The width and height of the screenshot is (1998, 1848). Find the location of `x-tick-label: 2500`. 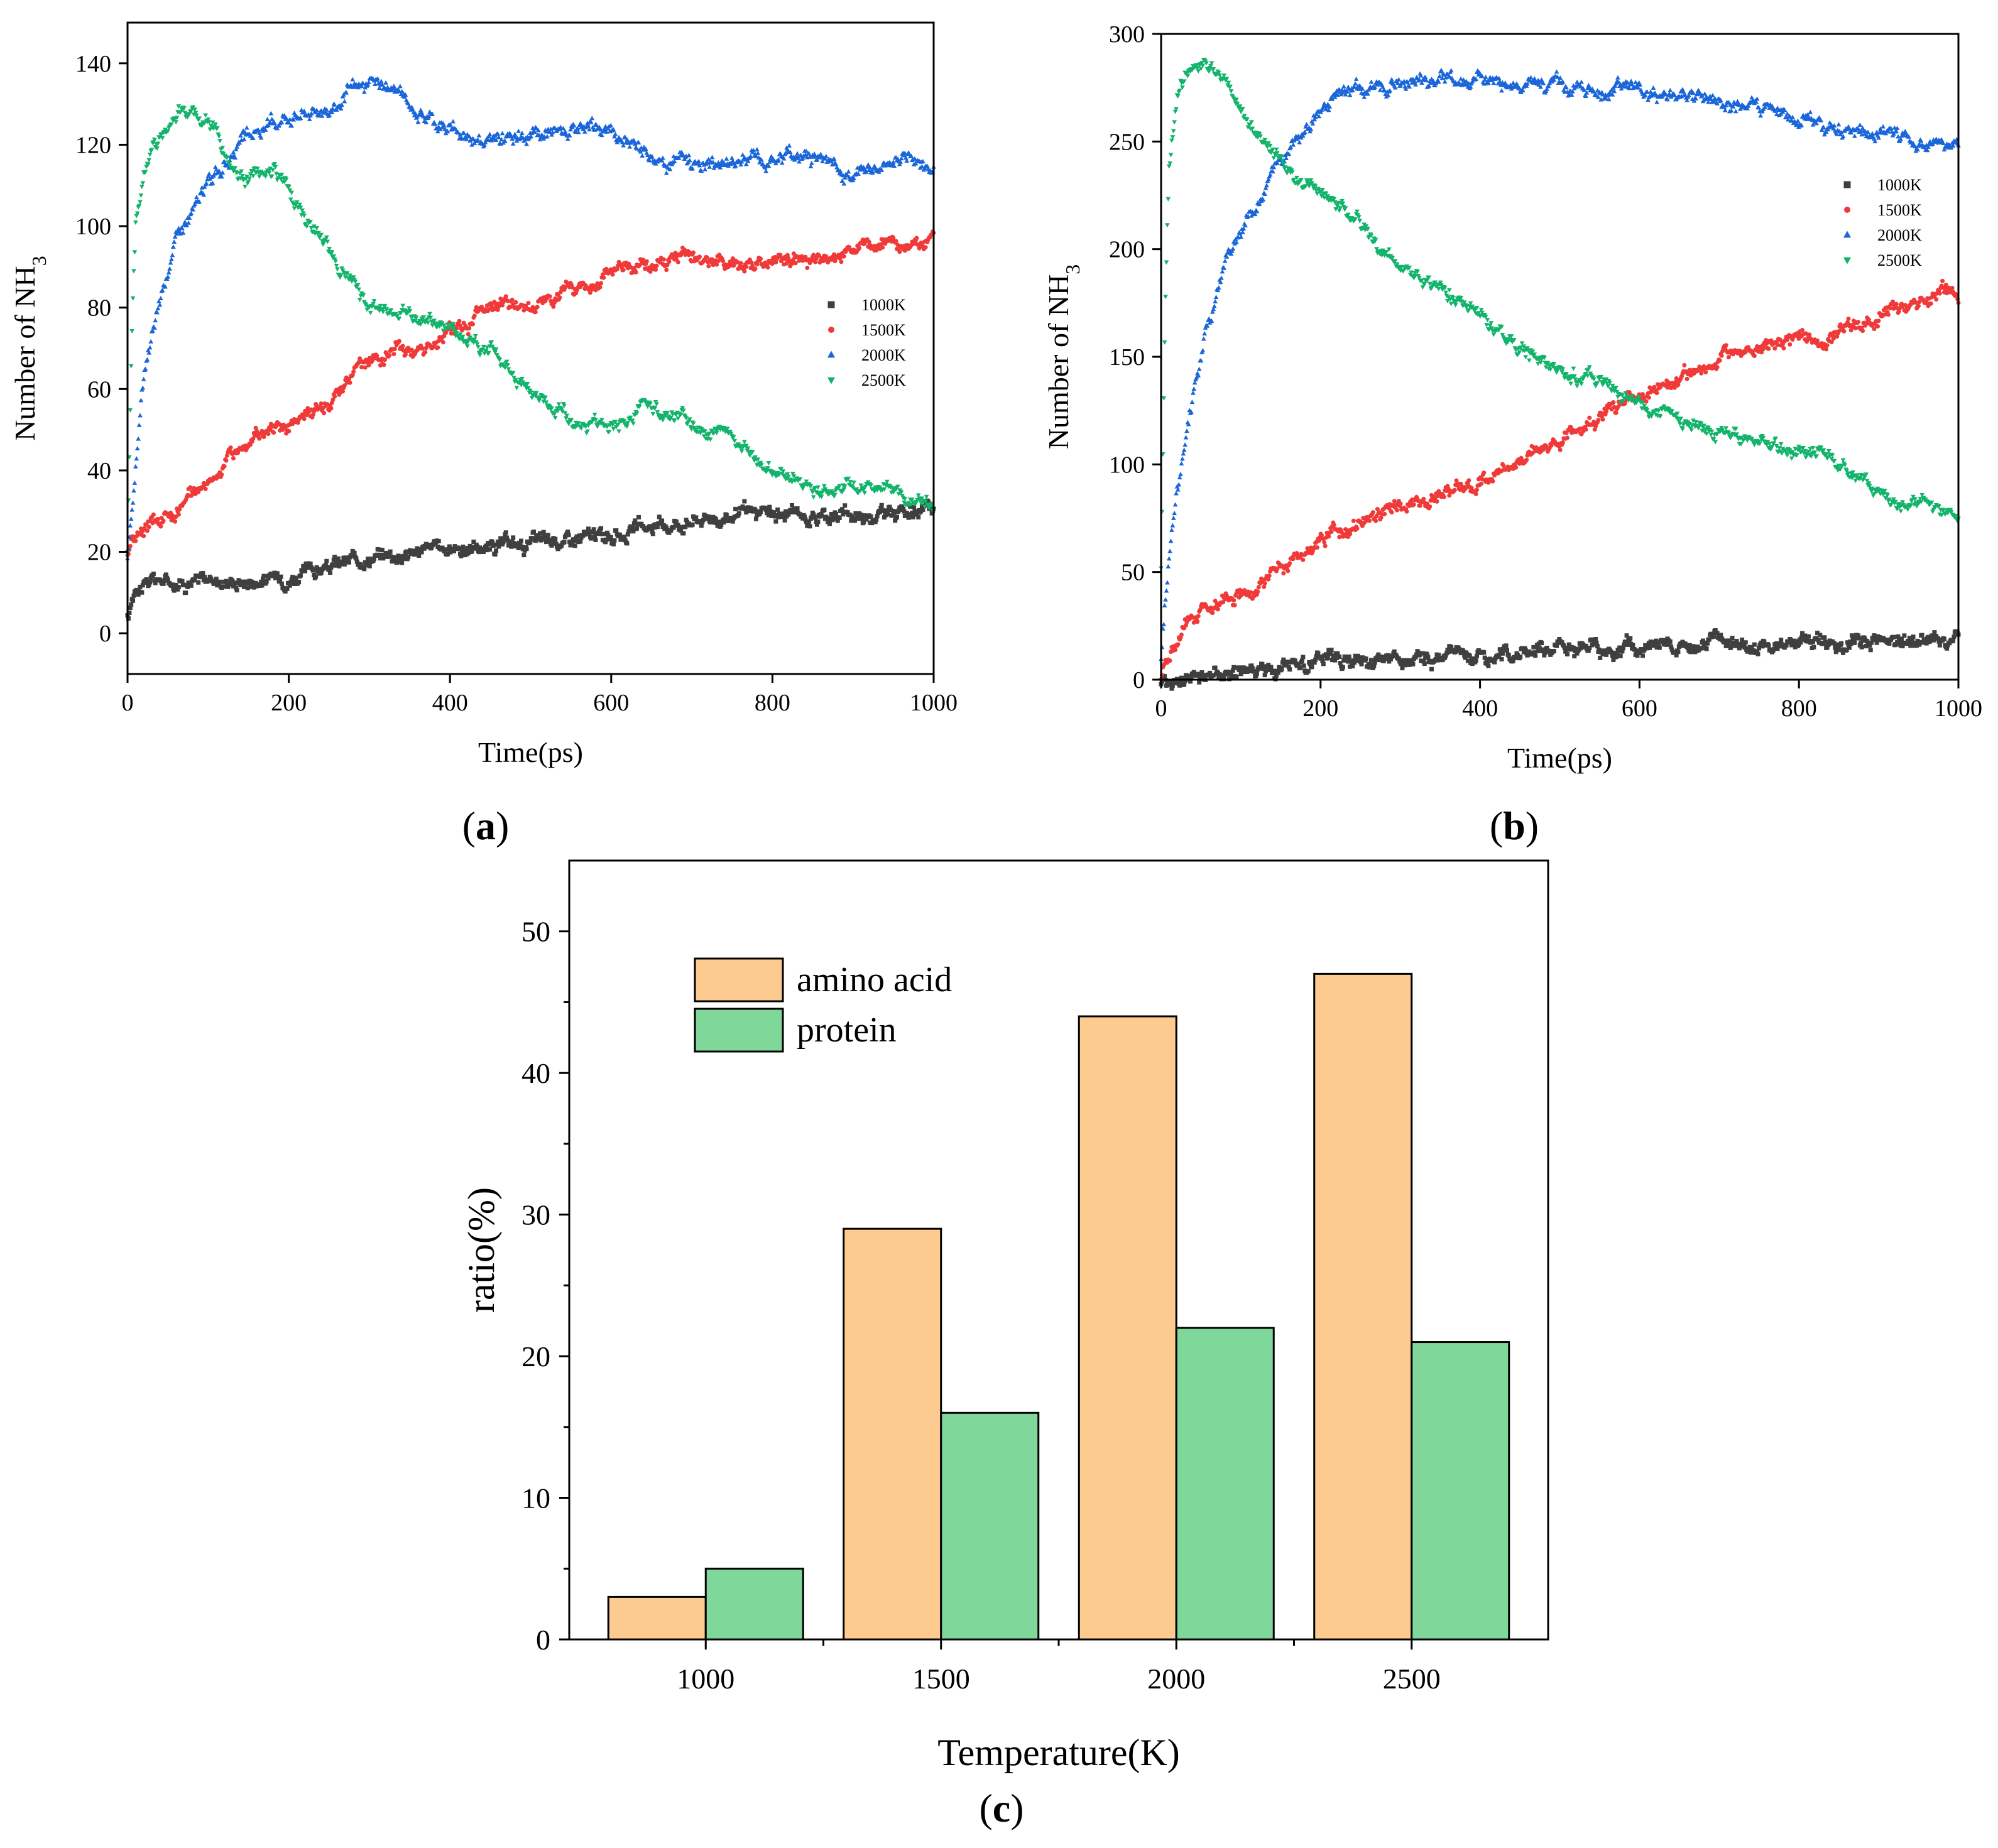

x-tick-label: 2500 is located at coordinates (1412, 1679).